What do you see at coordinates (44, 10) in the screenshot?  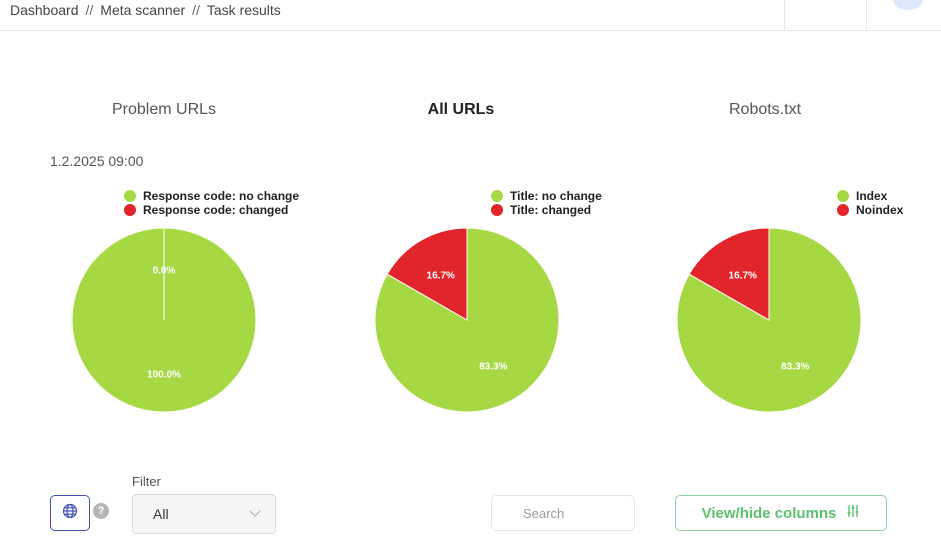 I see `breadcrumb-dashboard: Dashboard` at bounding box center [44, 10].